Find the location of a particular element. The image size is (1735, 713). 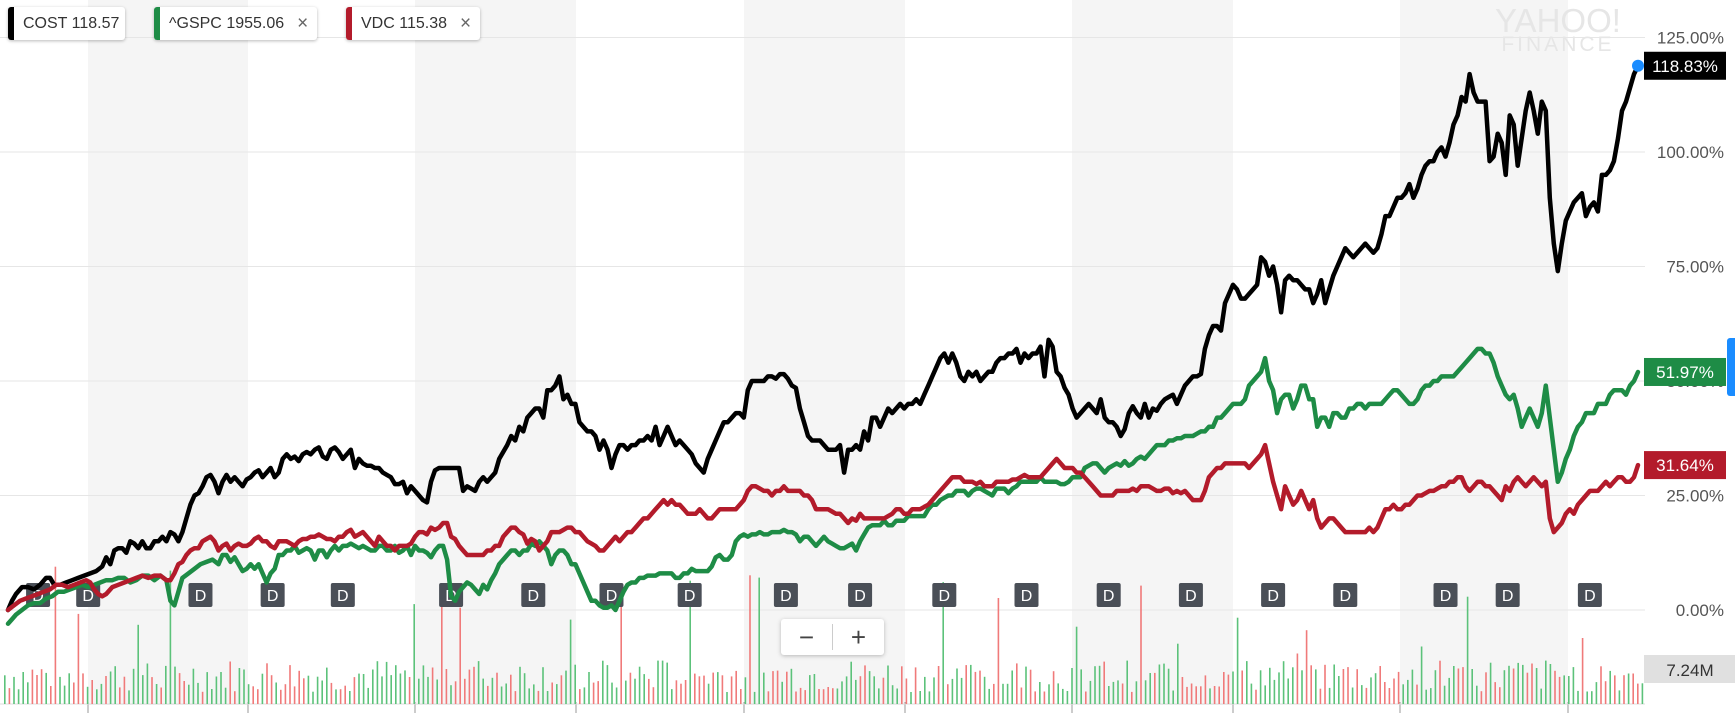

zoom-divider is located at coordinates (832, 637).